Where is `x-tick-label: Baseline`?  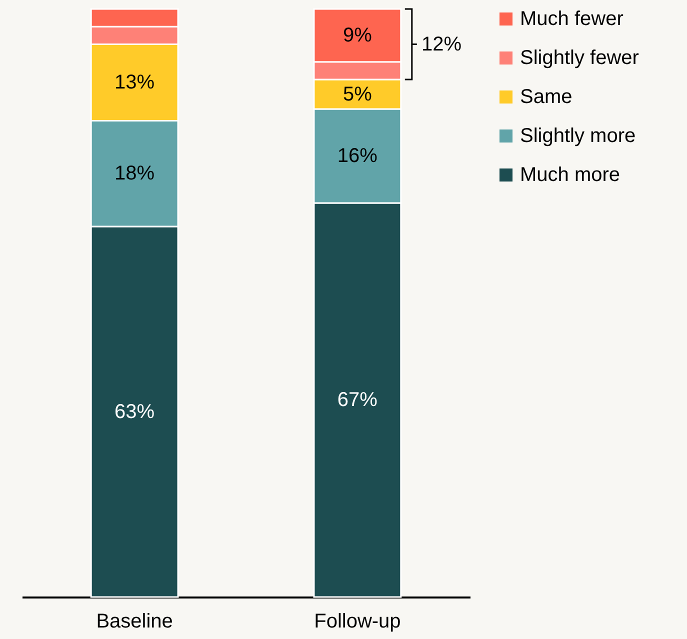
x-tick-label: Baseline is located at coordinates (134, 621).